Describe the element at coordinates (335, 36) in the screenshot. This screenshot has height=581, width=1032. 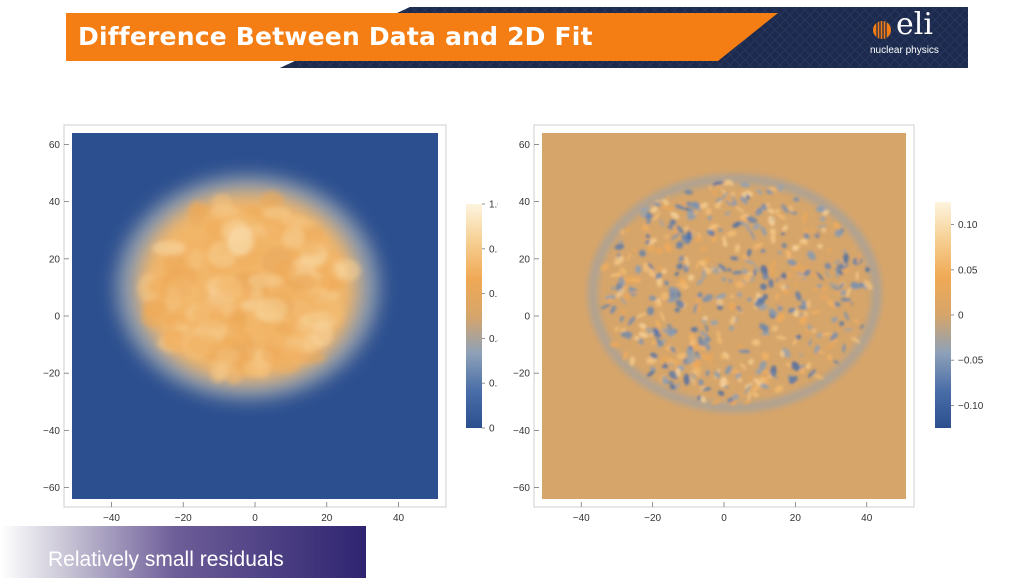
I see `slide-title: Difference Between Data and 2D Fit` at that location.